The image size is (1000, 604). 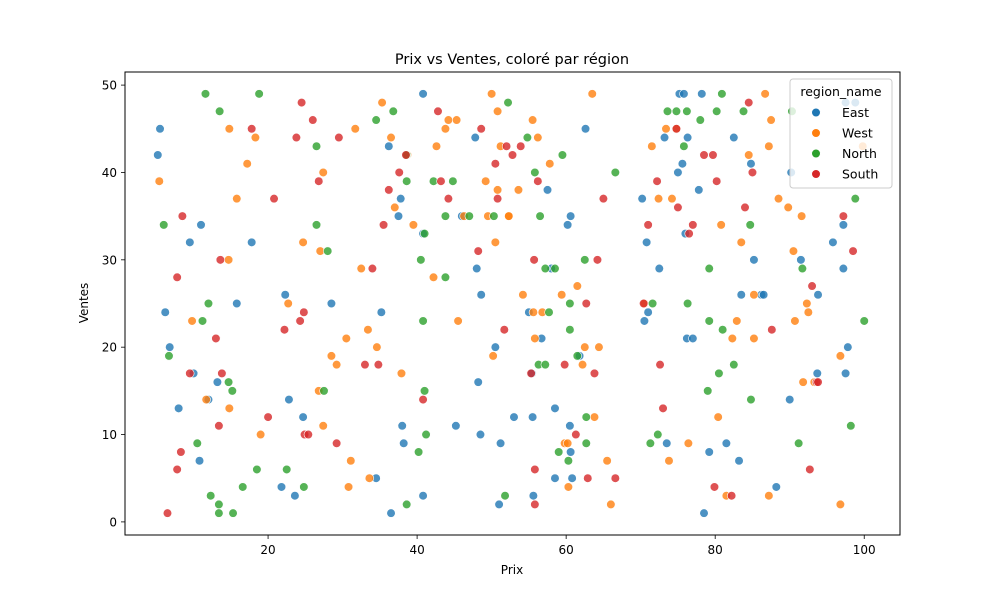 I want to click on legend-item-west: West, so click(x=842, y=133).